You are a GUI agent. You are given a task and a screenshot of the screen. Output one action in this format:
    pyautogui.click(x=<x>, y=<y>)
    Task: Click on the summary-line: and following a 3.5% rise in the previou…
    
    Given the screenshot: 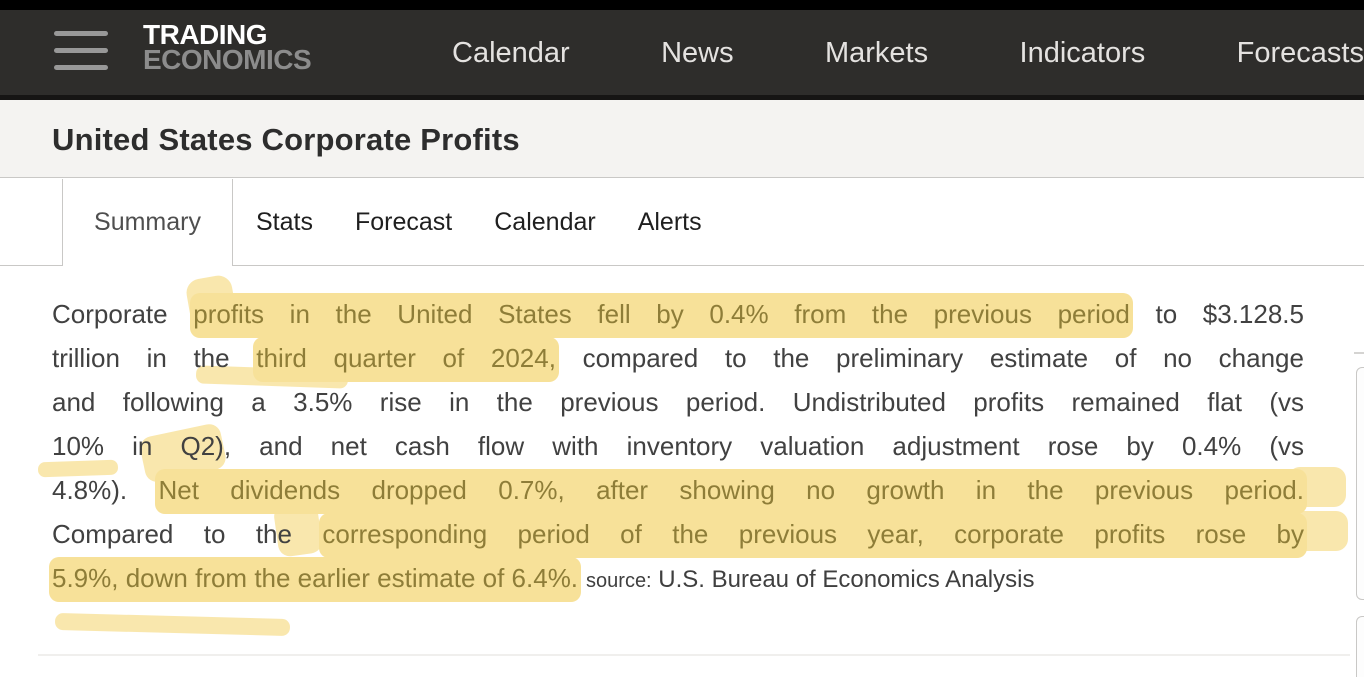 What is the action you would take?
    pyautogui.click(x=678, y=402)
    